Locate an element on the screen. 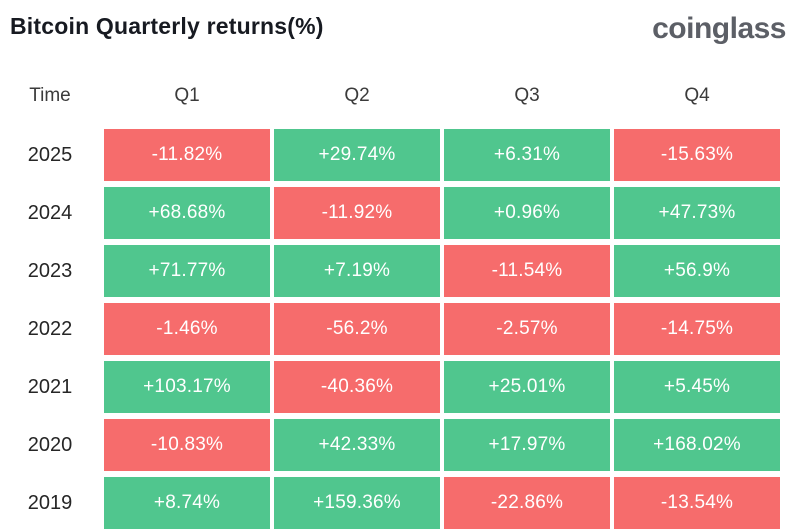 This screenshot has width=800, height=529. return-cell: +0.96% is located at coordinates (527, 213).